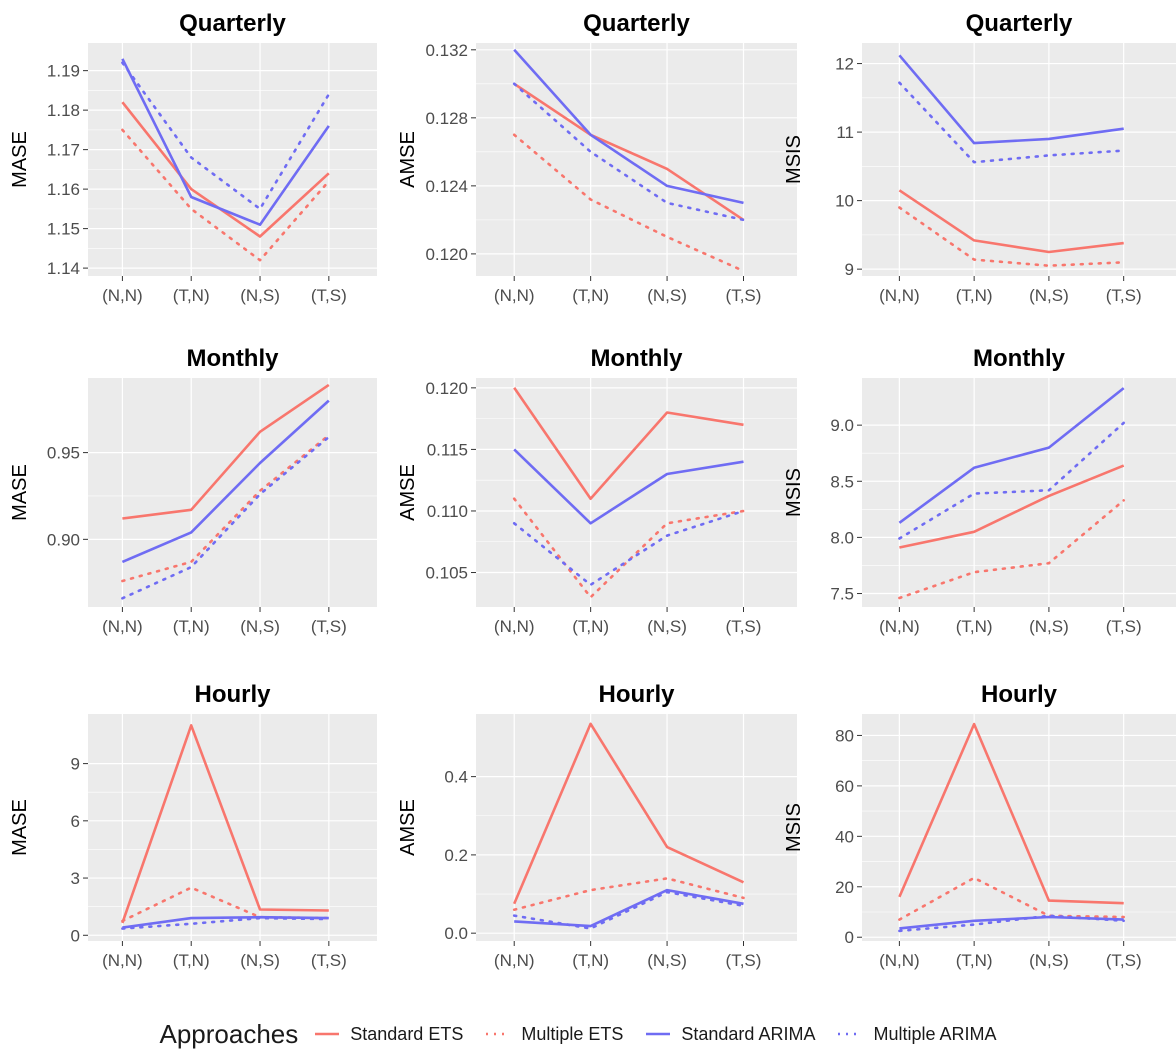 The width and height of the screenshot is (1176, 1054). I want to click on legend-item-standard-ets: Standard ETS, so click(387, 1034).